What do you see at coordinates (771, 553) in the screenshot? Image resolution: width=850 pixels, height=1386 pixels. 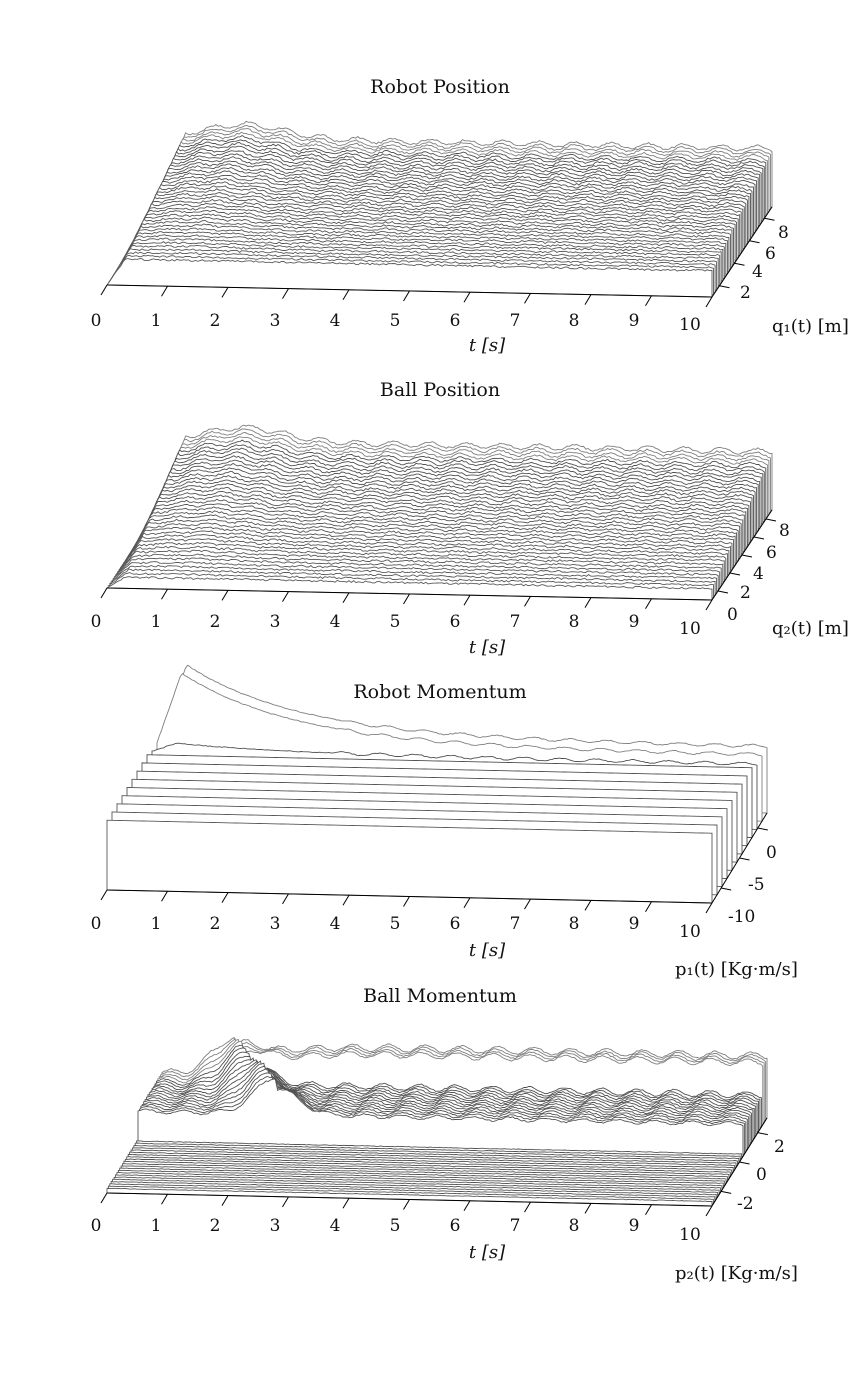 I see `z-tick-label: 6` at bounding box center [771, 553].